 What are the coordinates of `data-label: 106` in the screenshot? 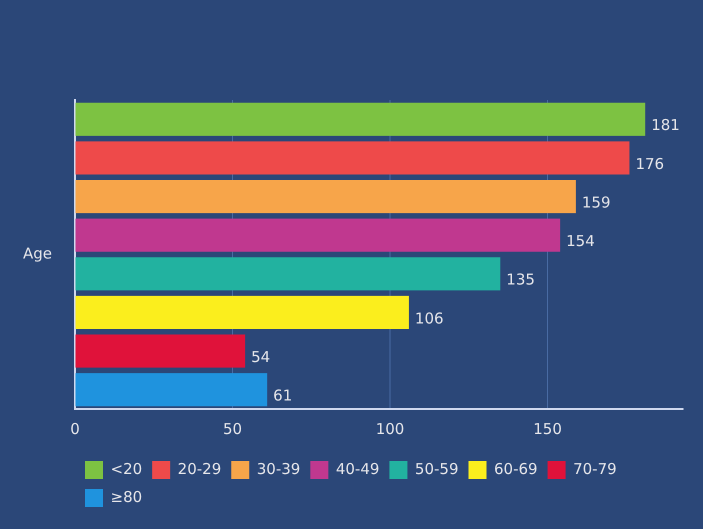 It's located at (429, 318).